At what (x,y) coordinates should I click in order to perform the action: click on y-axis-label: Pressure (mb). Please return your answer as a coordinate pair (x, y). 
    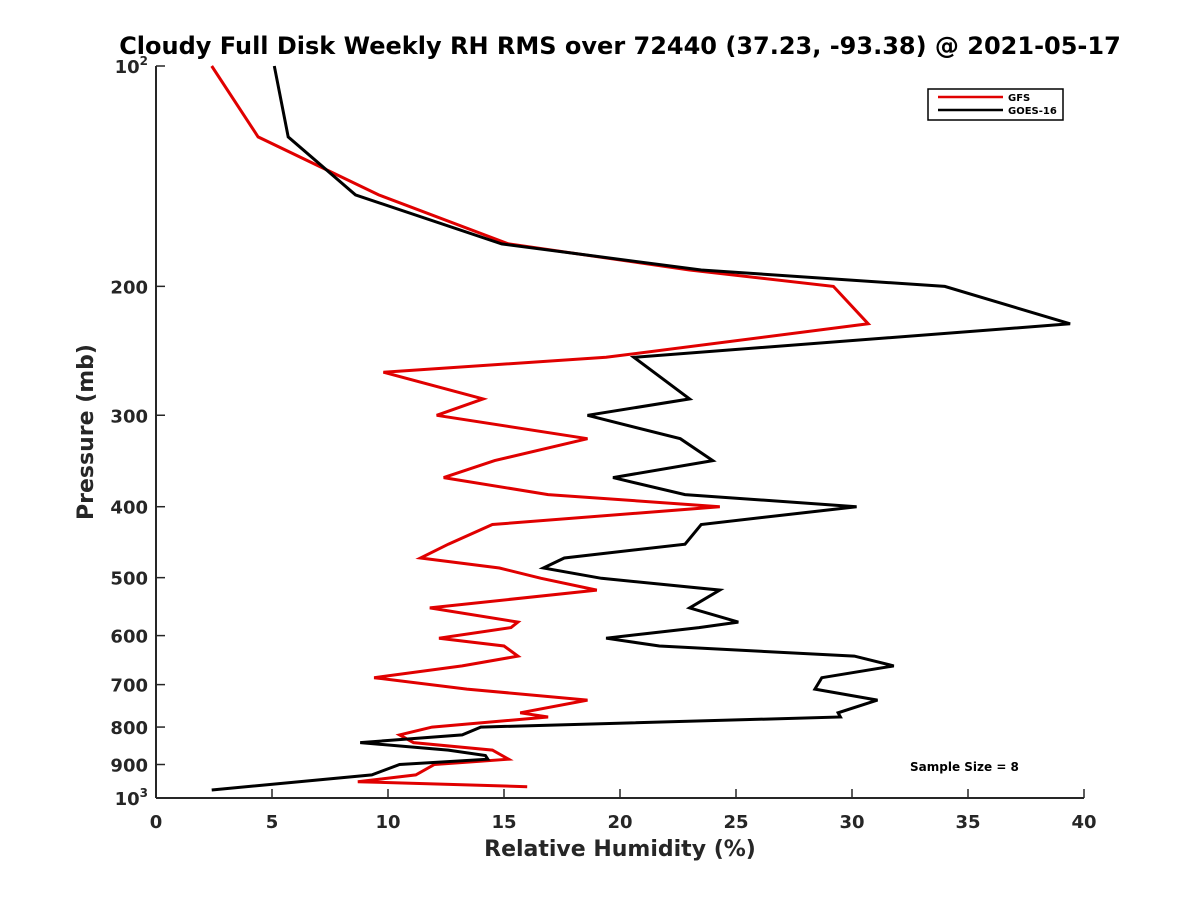
    Looking at the image, I should click on (86, 432).